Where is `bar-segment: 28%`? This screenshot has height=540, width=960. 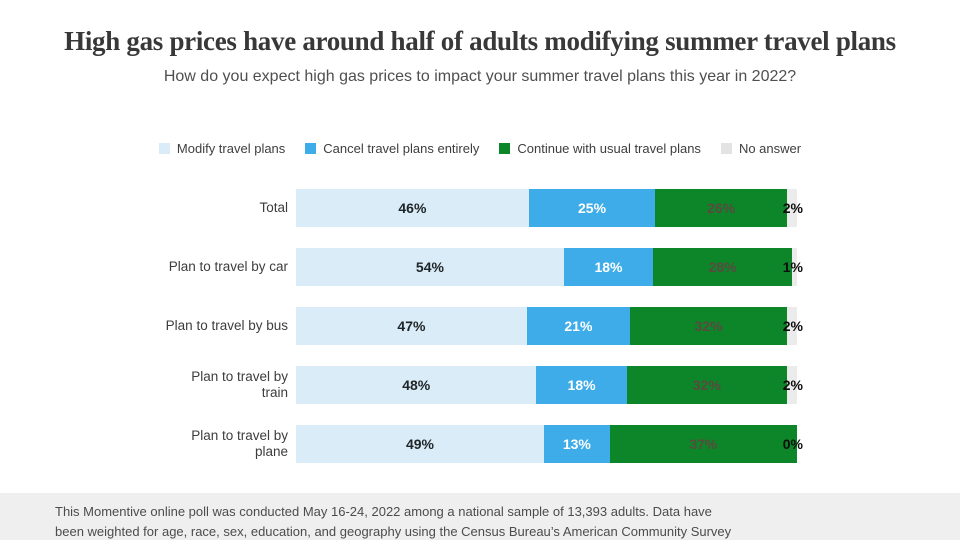
bar-segment: 28% is located at coordinates (723, 267).